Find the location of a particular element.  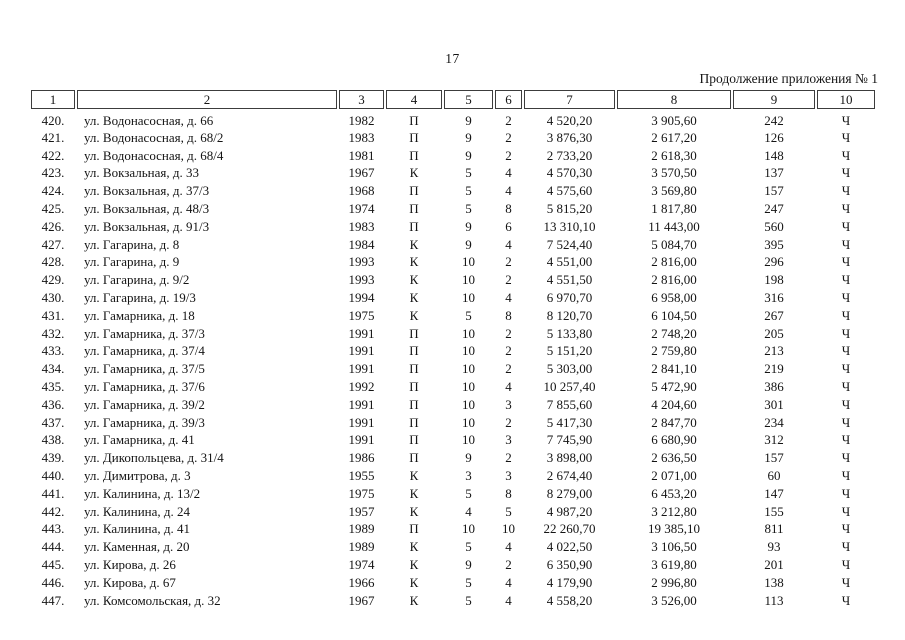

table-cell: 312 is located at coordinates (774, 440).